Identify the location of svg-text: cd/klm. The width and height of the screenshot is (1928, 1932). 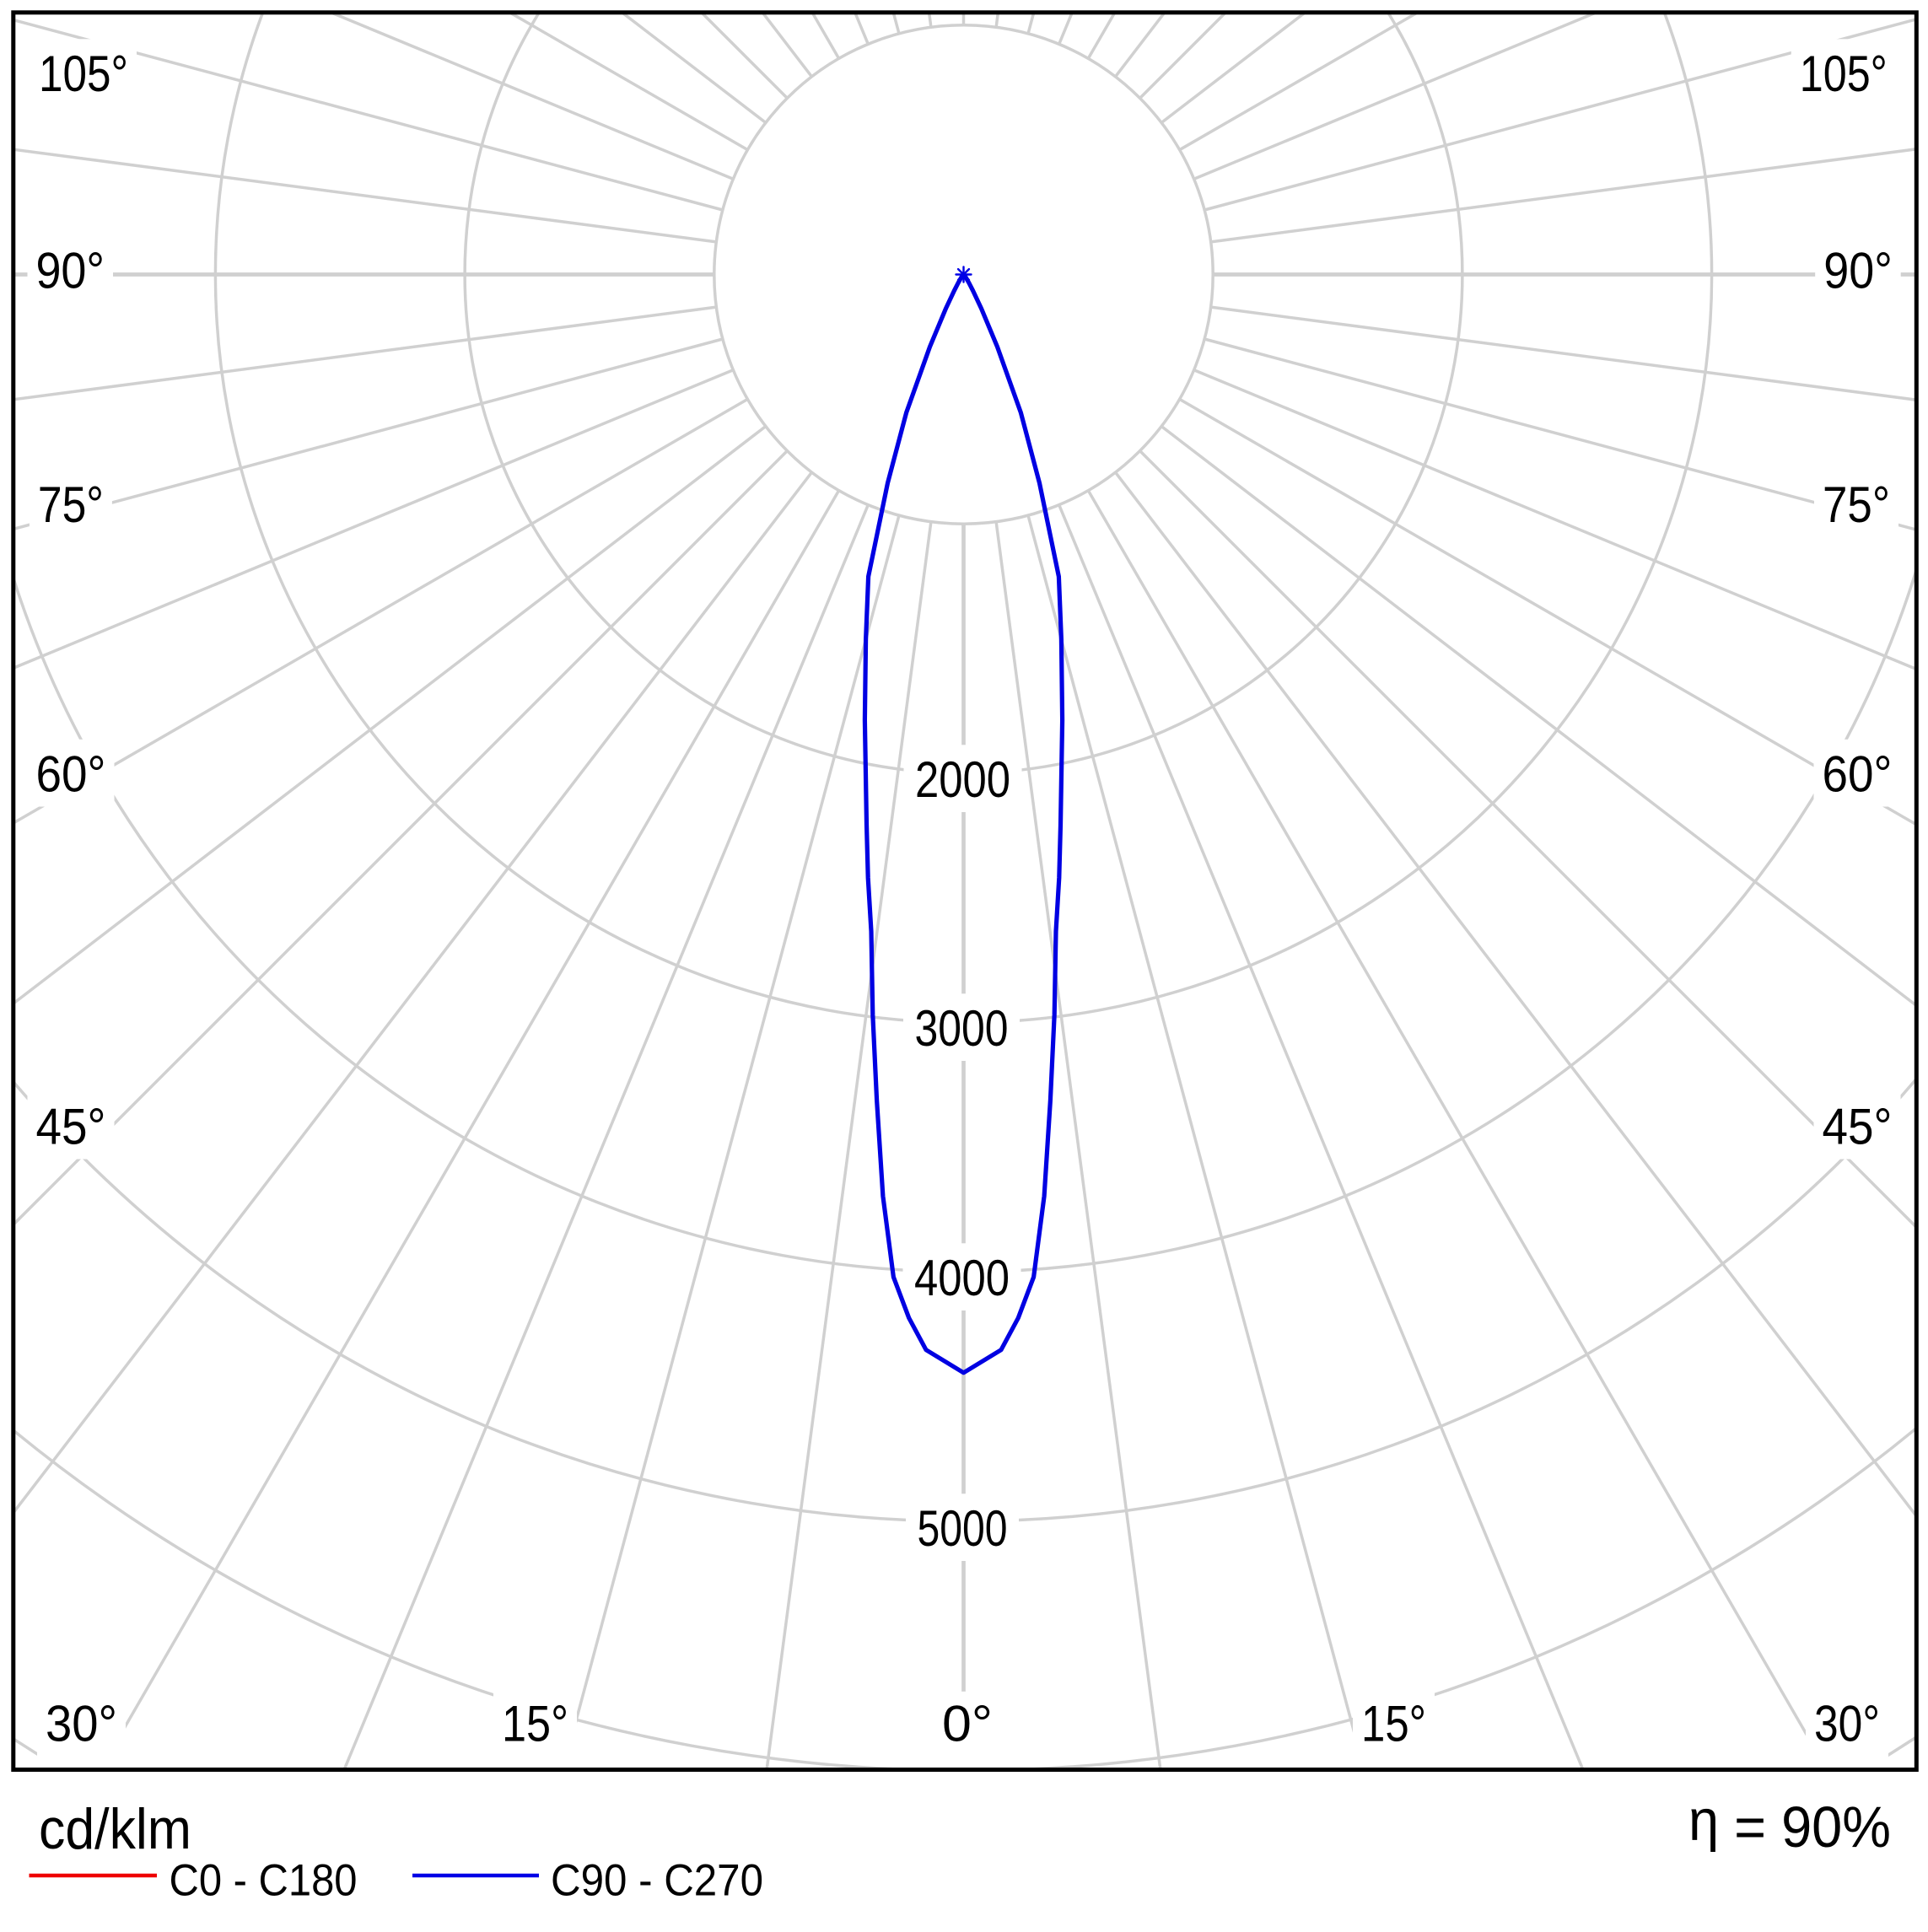
(115, 1829).